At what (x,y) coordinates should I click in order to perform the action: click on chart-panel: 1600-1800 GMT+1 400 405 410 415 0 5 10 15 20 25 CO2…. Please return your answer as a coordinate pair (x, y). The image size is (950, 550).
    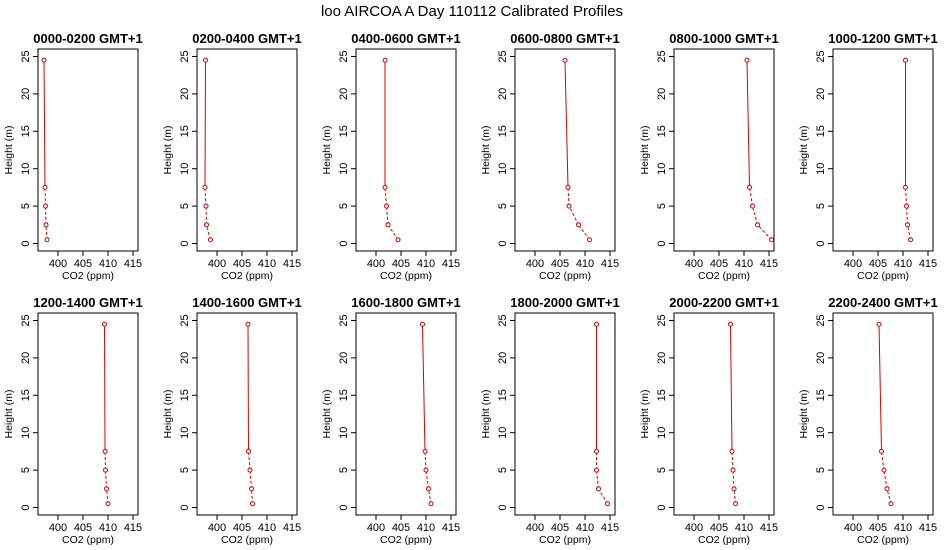
    Looking at the image, I should click on (391, 420).